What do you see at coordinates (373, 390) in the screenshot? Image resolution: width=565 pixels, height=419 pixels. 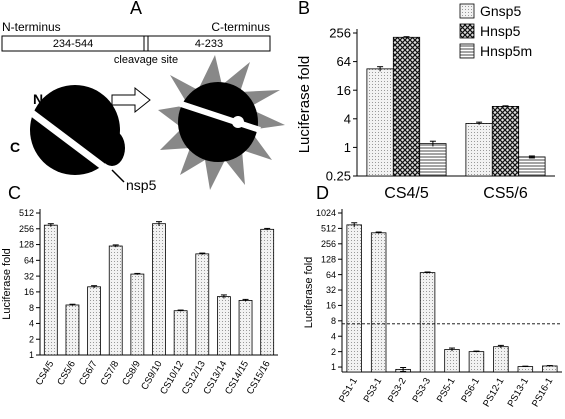 I see `x-tick-label: PS3-1` at bounding box center [373, 390].